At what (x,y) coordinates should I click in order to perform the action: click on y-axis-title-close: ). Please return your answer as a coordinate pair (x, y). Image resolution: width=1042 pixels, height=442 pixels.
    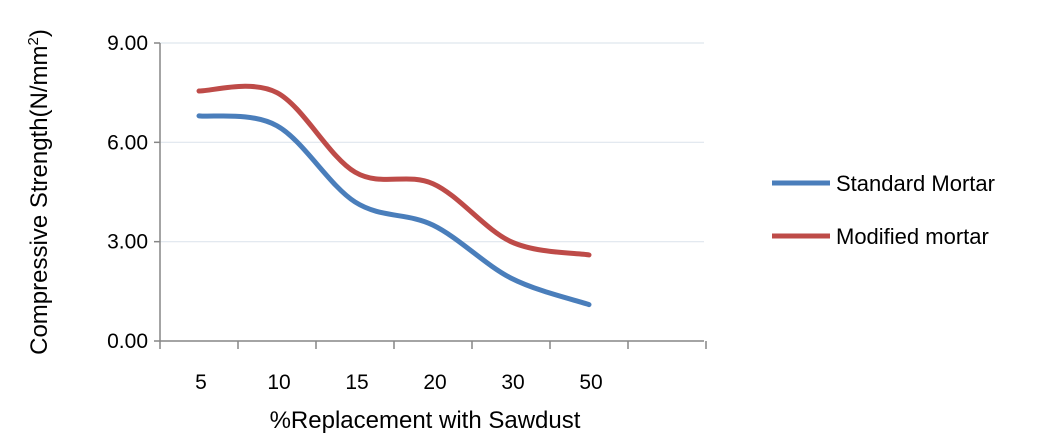
    Looking at the image, I should click on (39, 33).